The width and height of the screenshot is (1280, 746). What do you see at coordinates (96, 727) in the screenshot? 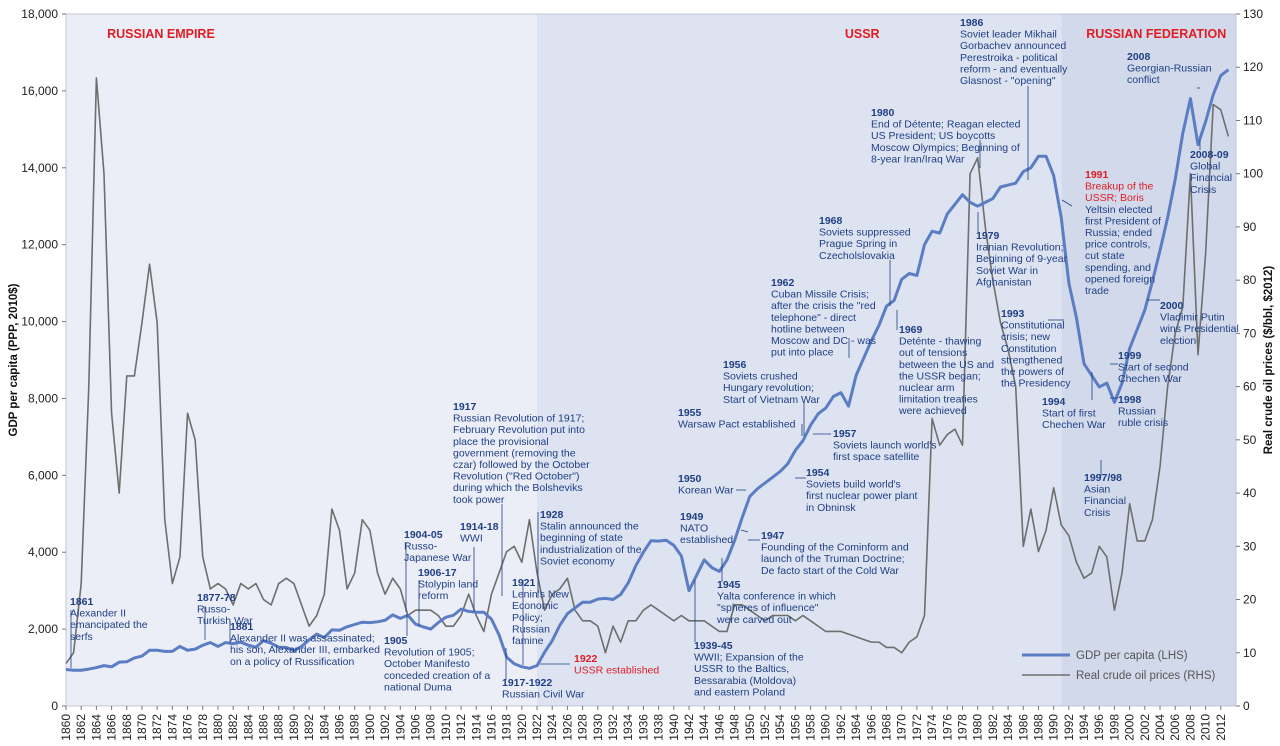
I see `x-tick-label: 1864` at bounding box center [96, 727].